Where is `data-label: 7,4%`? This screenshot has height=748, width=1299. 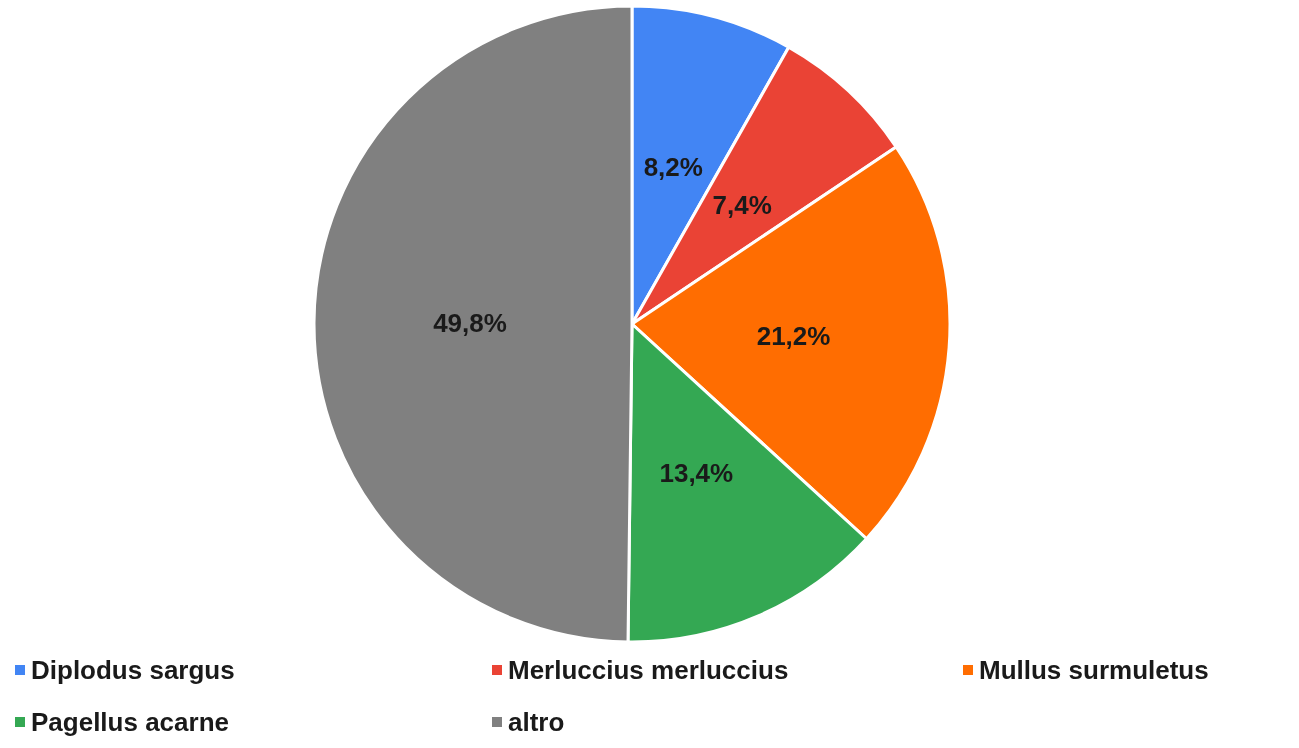 data-label: 7,4% is located at coordinates (742, 205).